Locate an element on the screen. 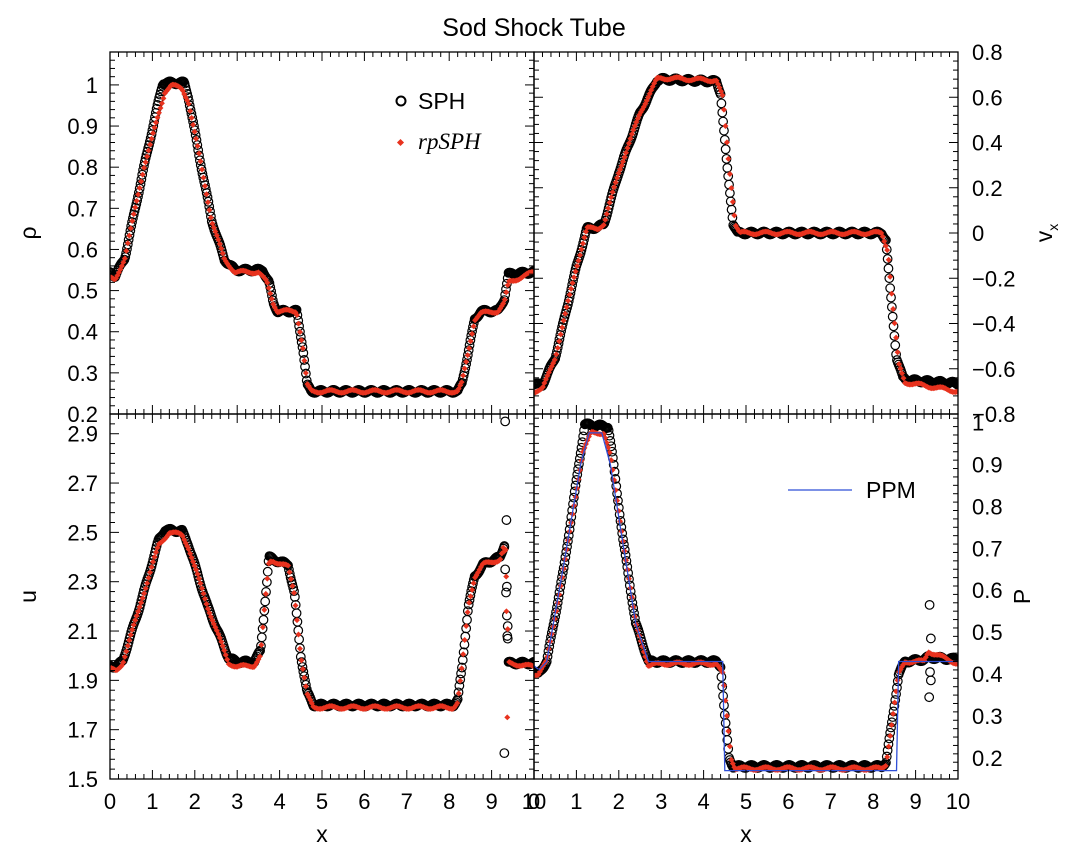  vx-ytick-label: 0.4 is located at coordinates (987, 143).